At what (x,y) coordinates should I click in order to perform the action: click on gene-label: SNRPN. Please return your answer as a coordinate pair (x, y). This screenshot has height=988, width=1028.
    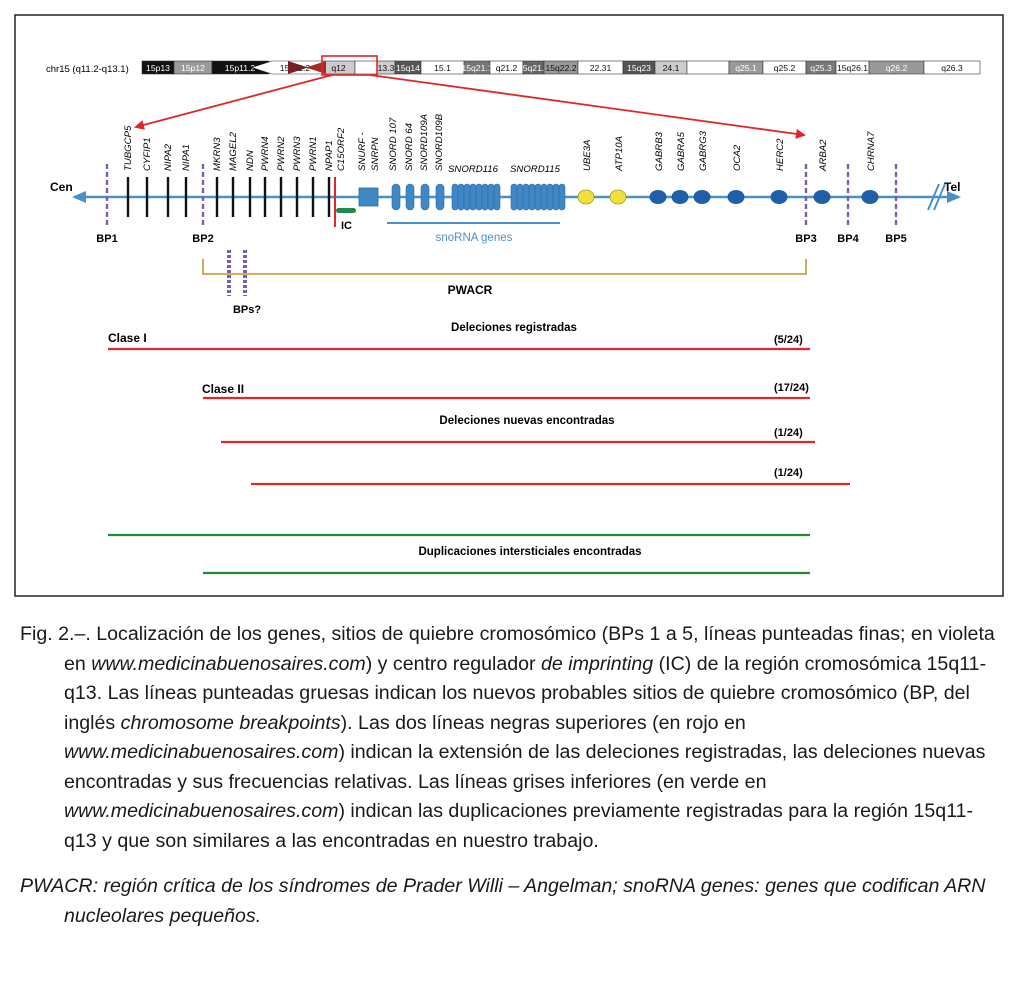
    Looking at the image, I should click on (375, 154).